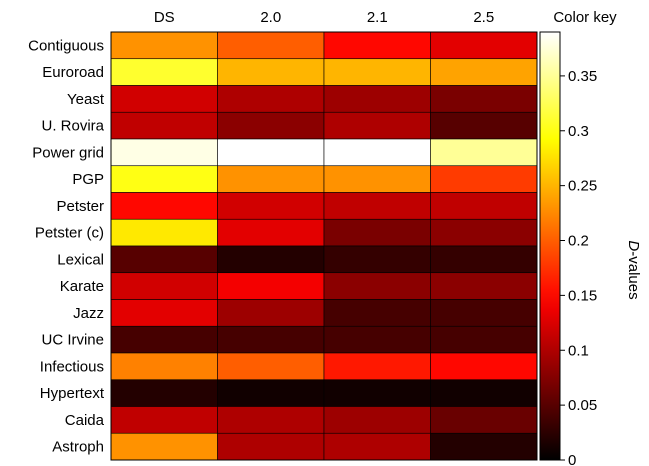  What do you see at coordinates (578, 350) in the screenshot?
I see `color-key-tick-label: 0.1` at bounding box center [578, 350].